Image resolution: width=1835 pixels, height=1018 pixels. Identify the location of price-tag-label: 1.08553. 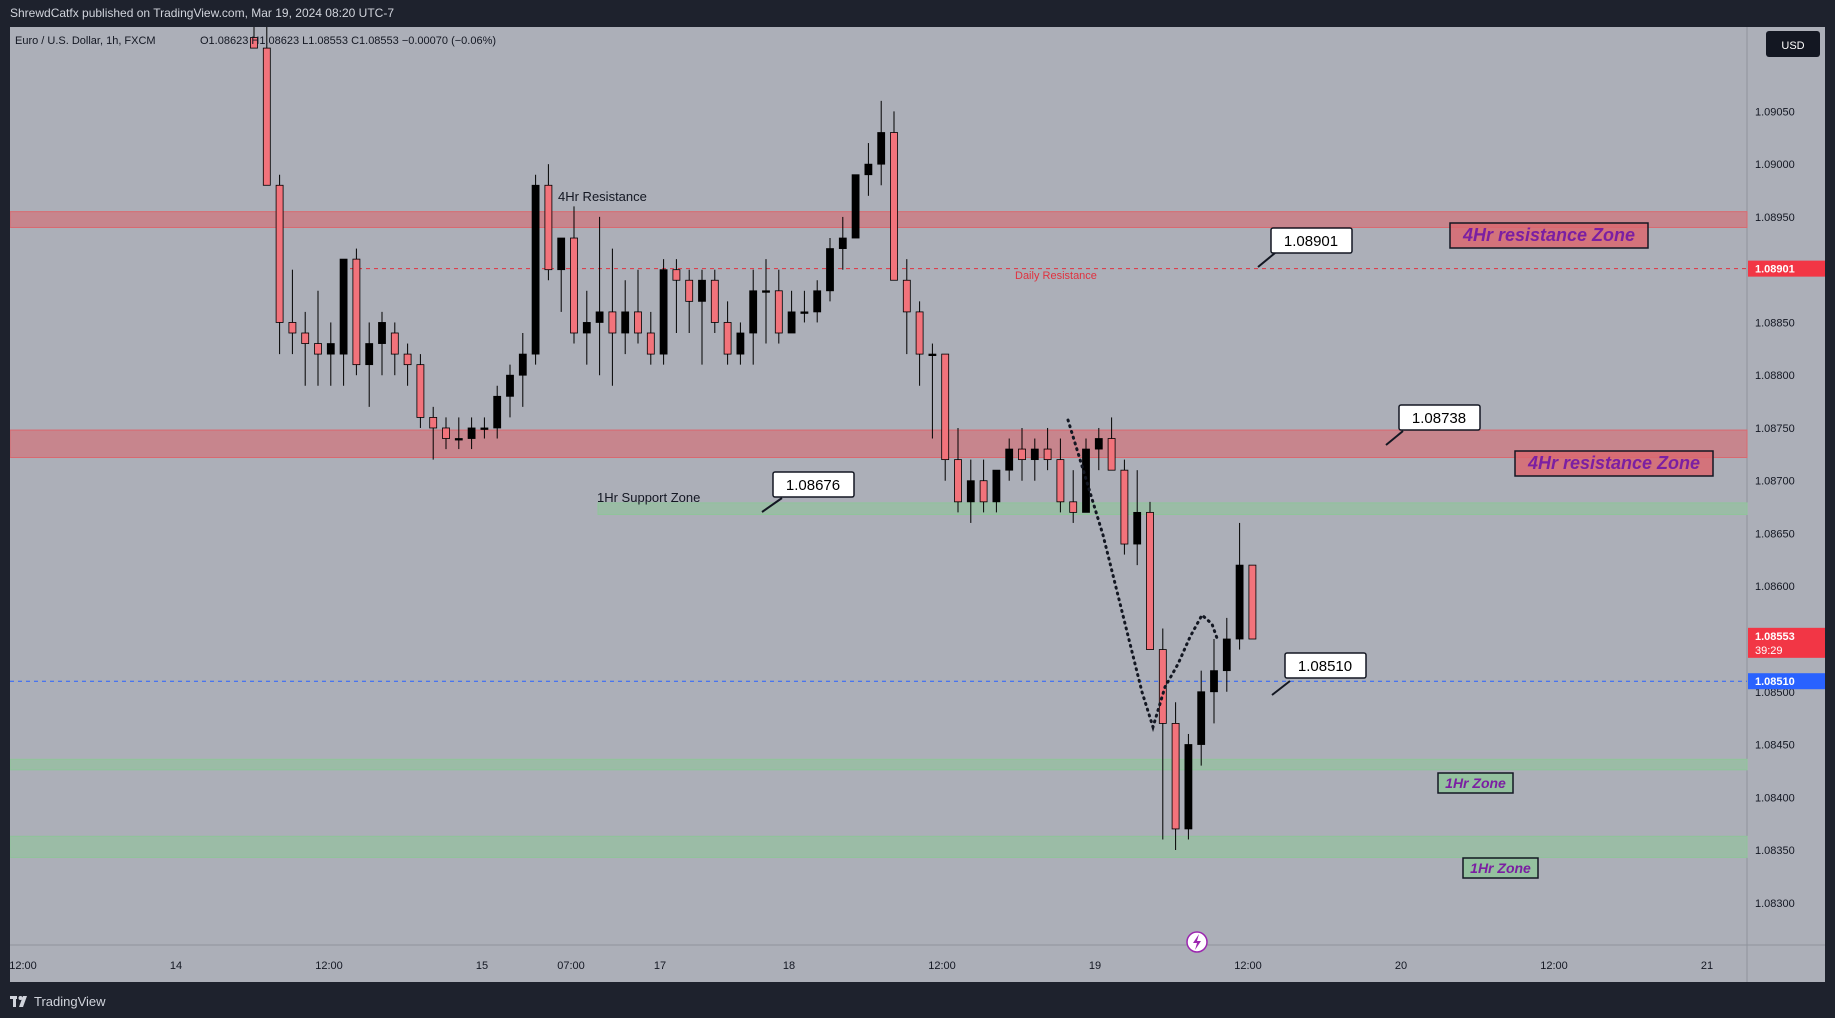
(1775, 637).